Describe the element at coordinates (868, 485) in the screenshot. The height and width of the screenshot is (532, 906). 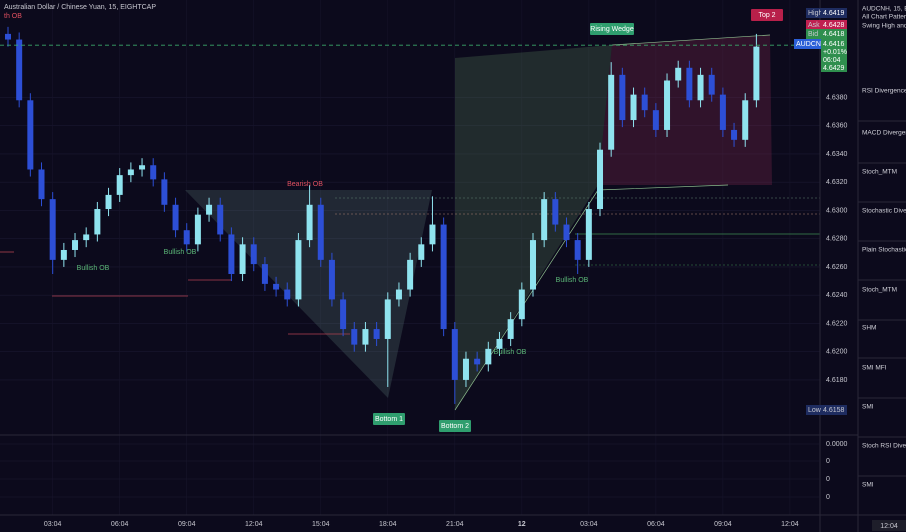
I see `indicator-name: SMI` at that location.